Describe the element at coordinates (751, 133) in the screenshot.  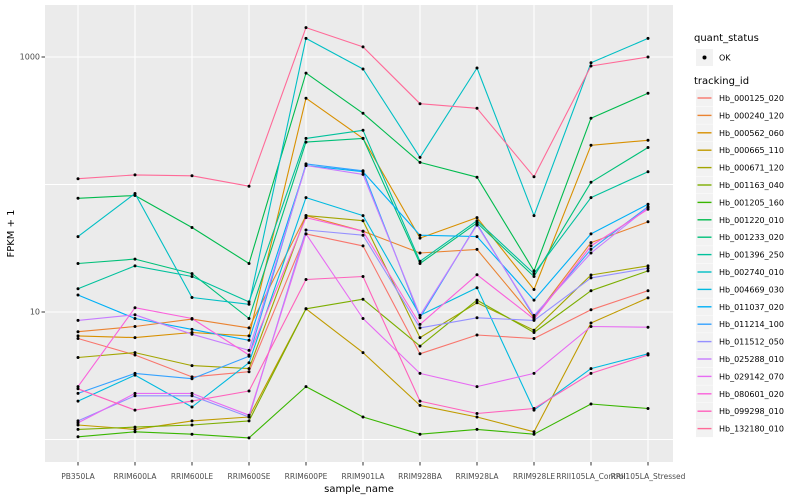
I see `legend-label-tracking-id: Hb_000562_060` at that location.